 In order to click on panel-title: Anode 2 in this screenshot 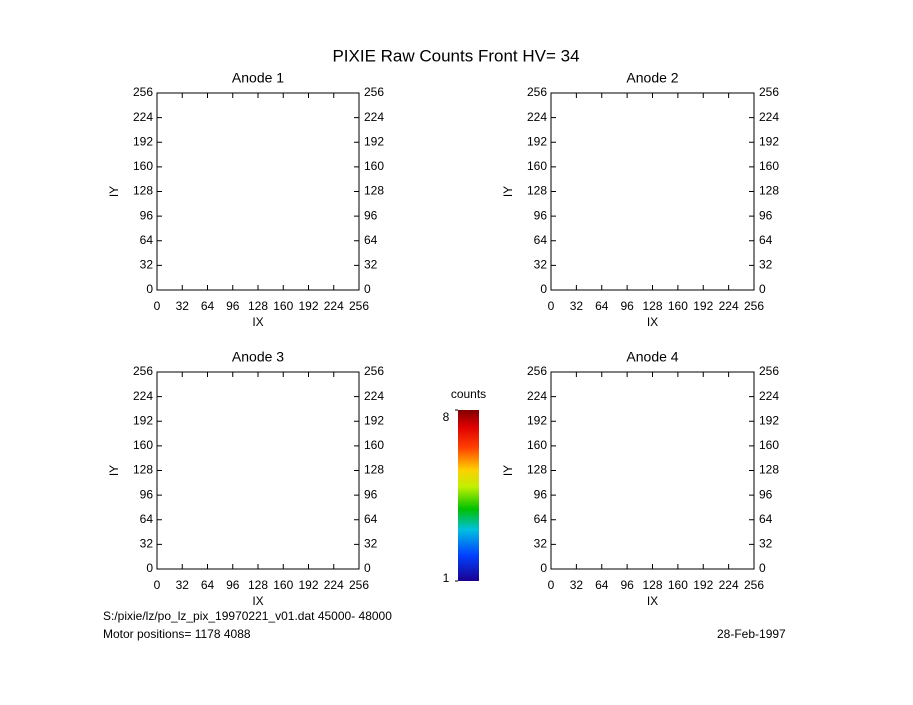, I will do `click(652, 78)`.